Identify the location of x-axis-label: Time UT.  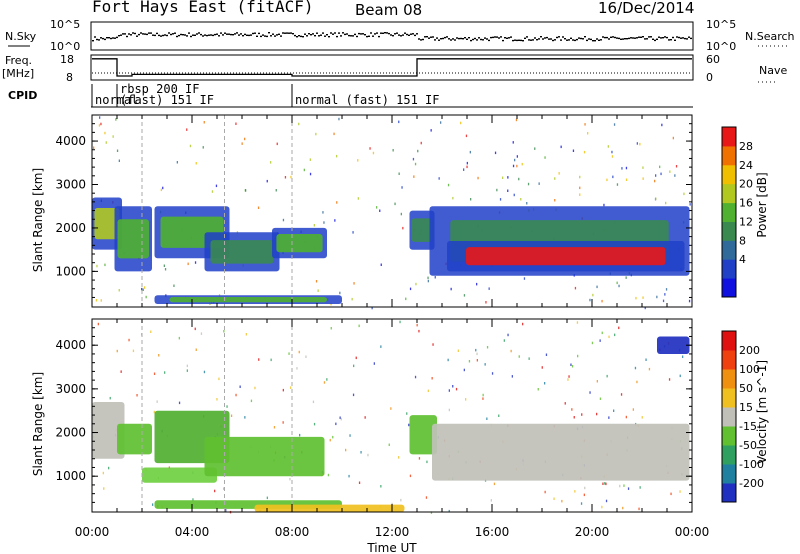
(391, 547).